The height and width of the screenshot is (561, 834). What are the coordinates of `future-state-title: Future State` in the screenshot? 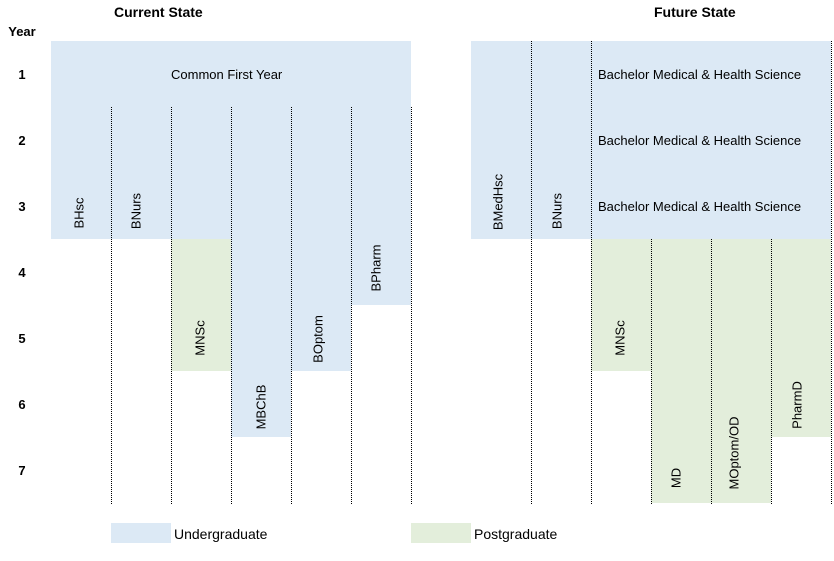 It's located at (695, 12).